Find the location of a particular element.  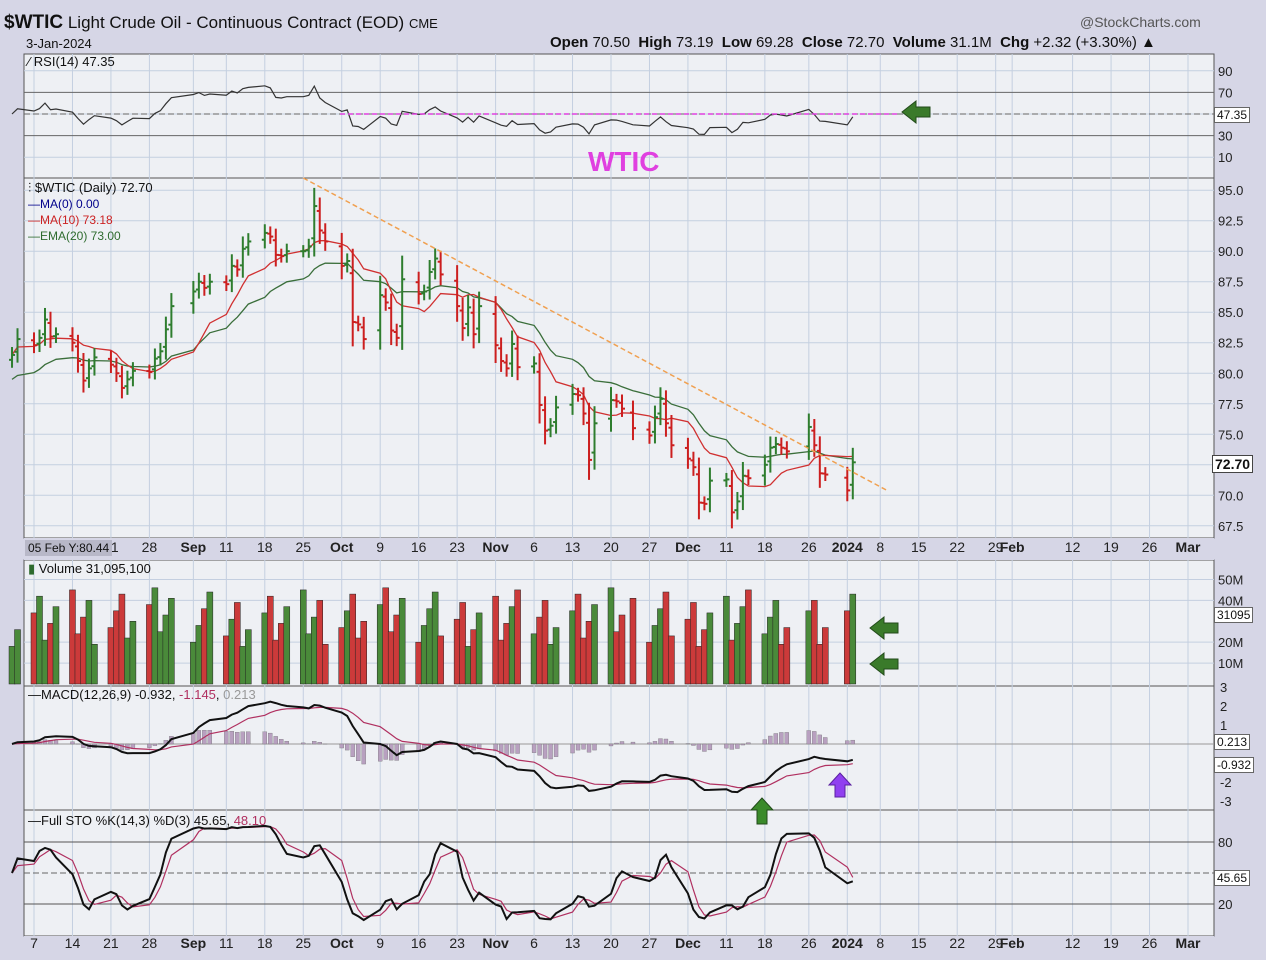

vol-tick-label: 20M is located at coordinates (1230, 642).